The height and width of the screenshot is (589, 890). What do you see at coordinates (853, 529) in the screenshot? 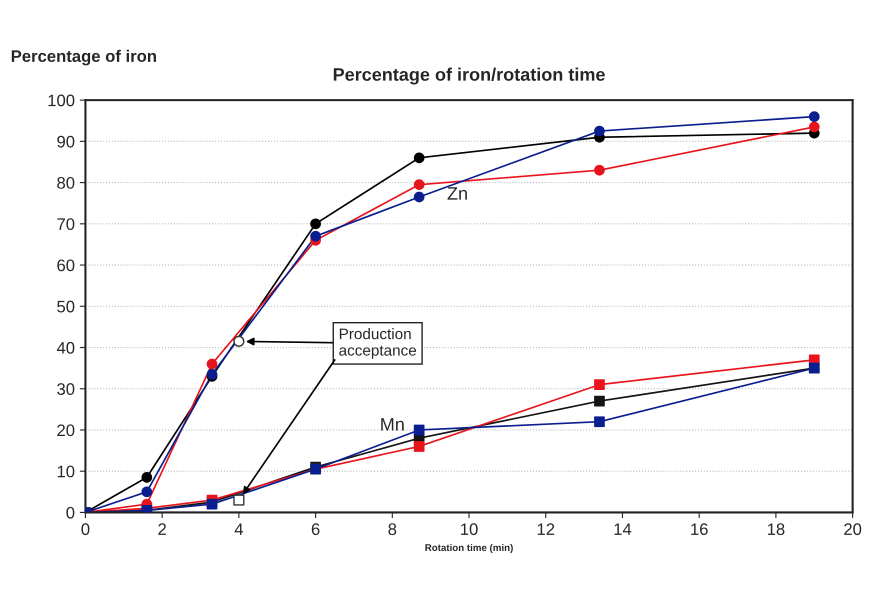
I see `x-tick-label: 20` at bounding box center [853, 529].